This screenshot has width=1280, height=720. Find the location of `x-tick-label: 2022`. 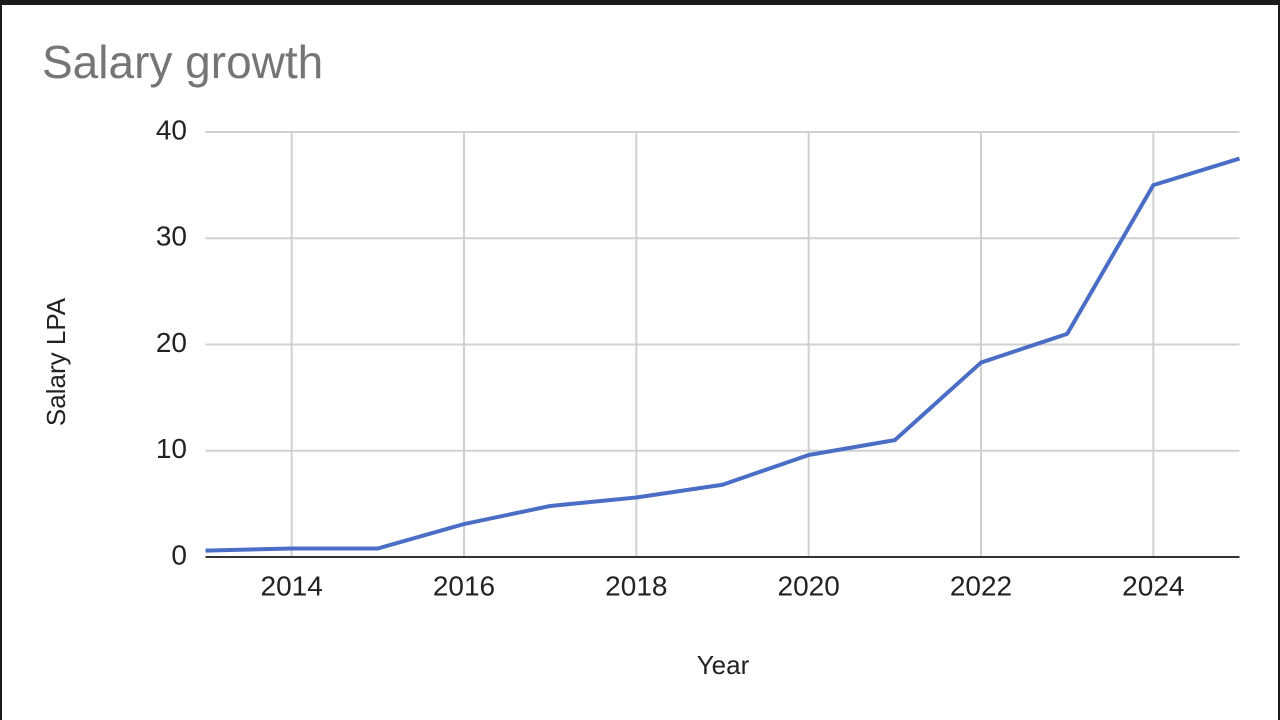

x-tick-label: 2022 is located at coordinates (981, 585).